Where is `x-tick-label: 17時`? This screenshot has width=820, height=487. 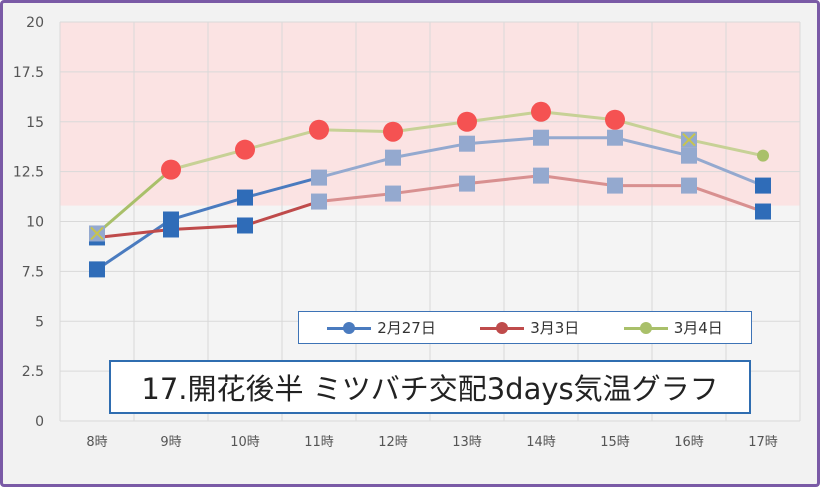 x-tick-label: 17時 is located at coordinates (763, 442).